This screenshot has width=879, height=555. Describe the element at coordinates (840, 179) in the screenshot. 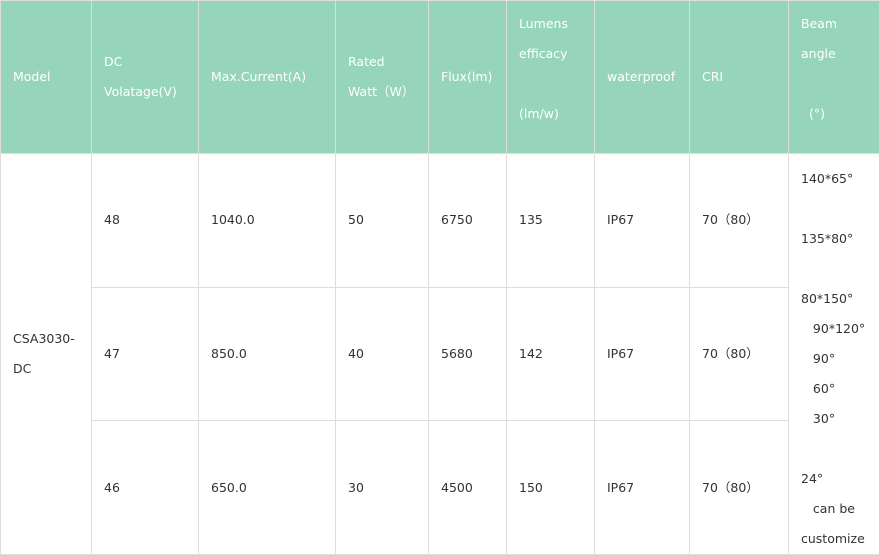

I see `beam-angle-line: 140*65°` at that location.